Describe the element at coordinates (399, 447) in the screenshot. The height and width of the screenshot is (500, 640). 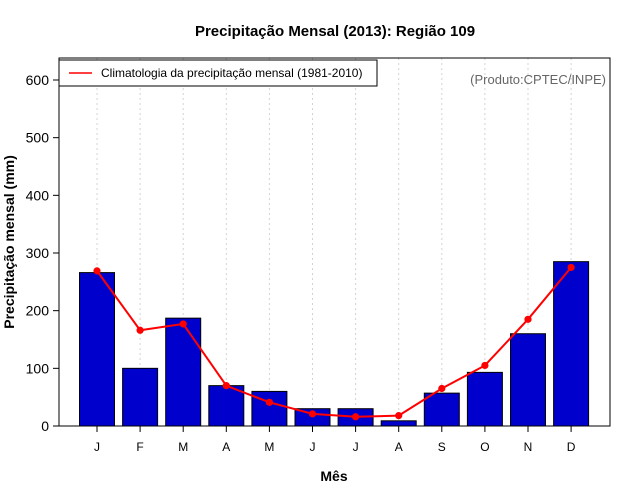
I see `x-tick-label-8: A` at that location.